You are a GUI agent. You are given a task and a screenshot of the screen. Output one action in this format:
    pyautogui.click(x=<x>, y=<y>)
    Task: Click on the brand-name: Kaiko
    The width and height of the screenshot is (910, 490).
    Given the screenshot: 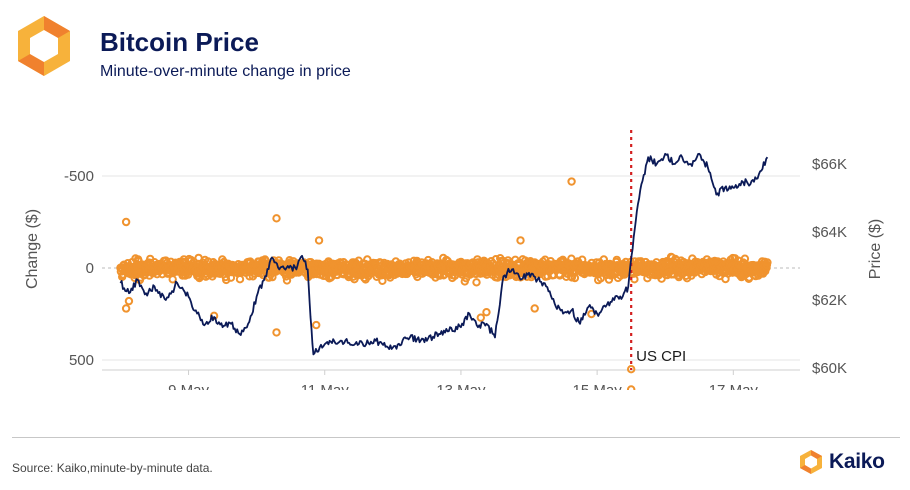 What is the action you would take?
    pyautogui.click(x=857, y=461)
    